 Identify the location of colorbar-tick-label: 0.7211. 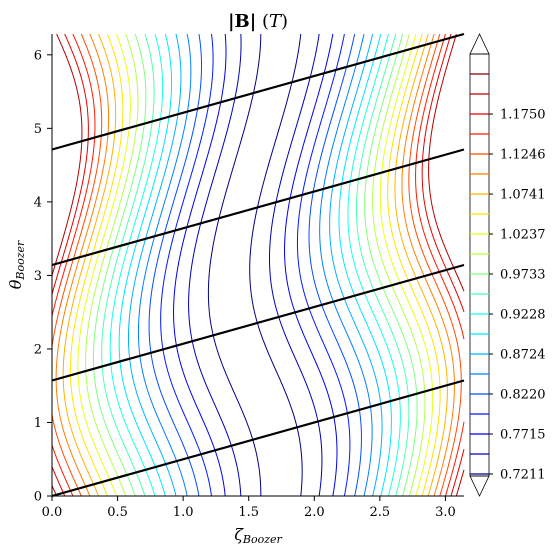
(523, 475).